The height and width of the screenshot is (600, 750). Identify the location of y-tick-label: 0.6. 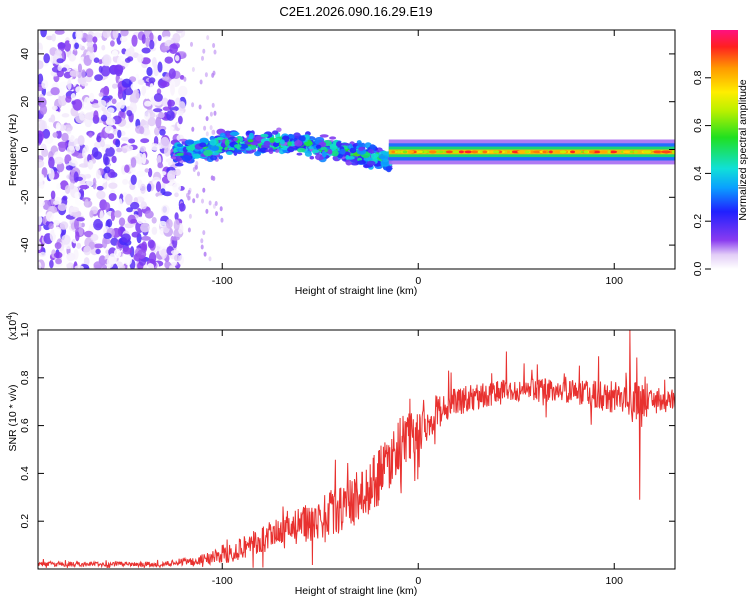
(25, 425).